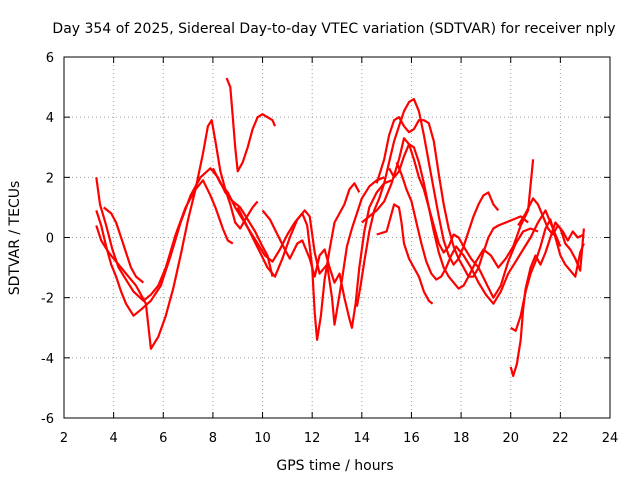  Describe the element at coordinates (47, 299) in the screenshot. I see `y-tick-label: -2` at that location.